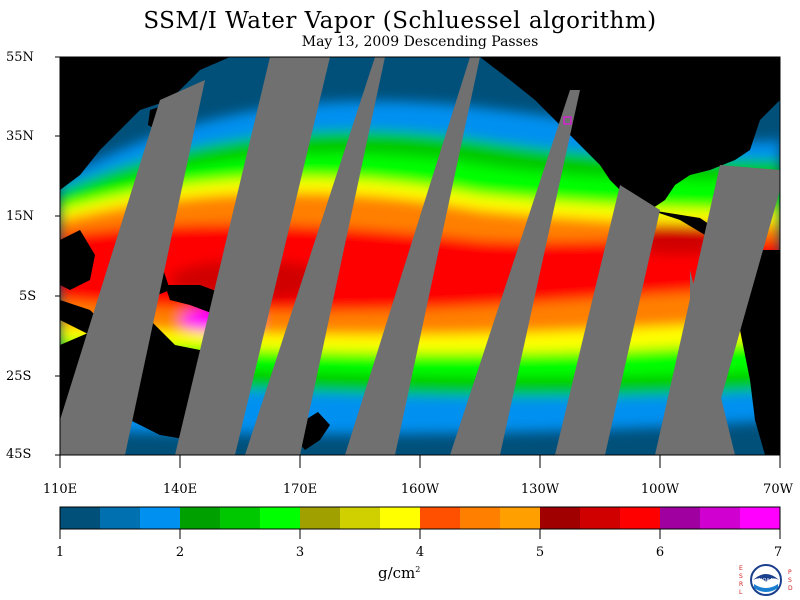 This screenshot has width=800, height=600. I want to click on colorbar-label-3: 3, so click(300, 552).